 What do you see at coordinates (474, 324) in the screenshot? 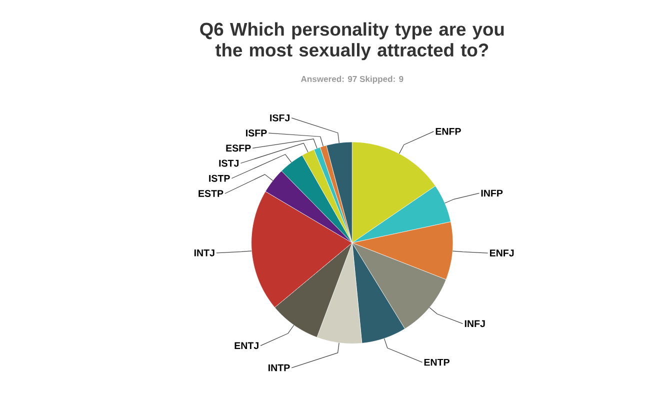
I see `slice-label: INFJ` at bounding box center [474, 324].